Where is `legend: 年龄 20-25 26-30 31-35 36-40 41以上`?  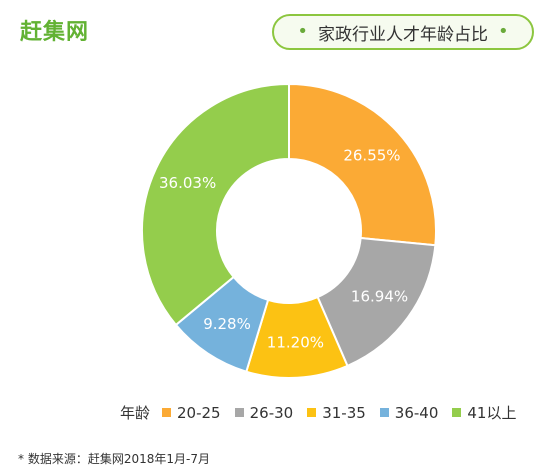 legend: 年龄 20-25 26-30 31-35 36-40 41以上 is located at coordinates (325, 412).